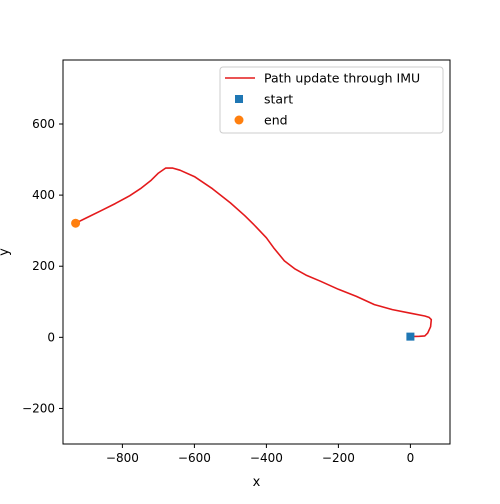 The height and width of the screenshot is (504, 500). What do you see at coordinates (76, 223) in the screenshot?
I see `end-marker` at bounding box center [76, 223].